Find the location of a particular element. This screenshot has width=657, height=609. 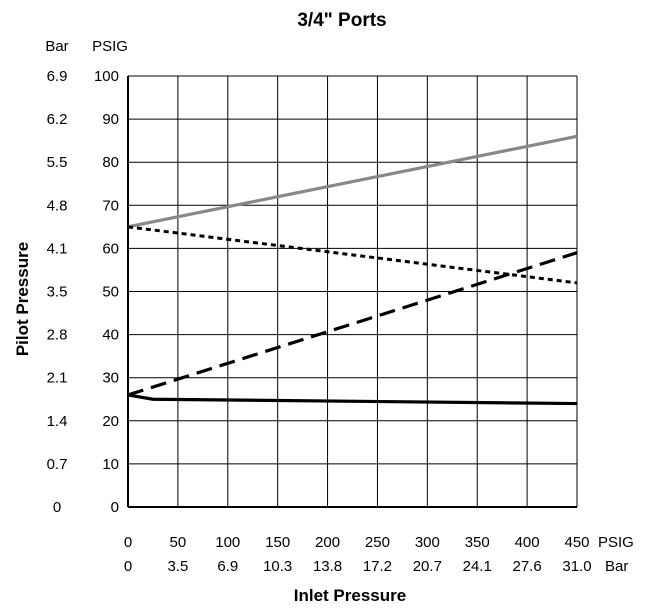

x-tick-label-psig: 50 is located at coordinates (178, 542).